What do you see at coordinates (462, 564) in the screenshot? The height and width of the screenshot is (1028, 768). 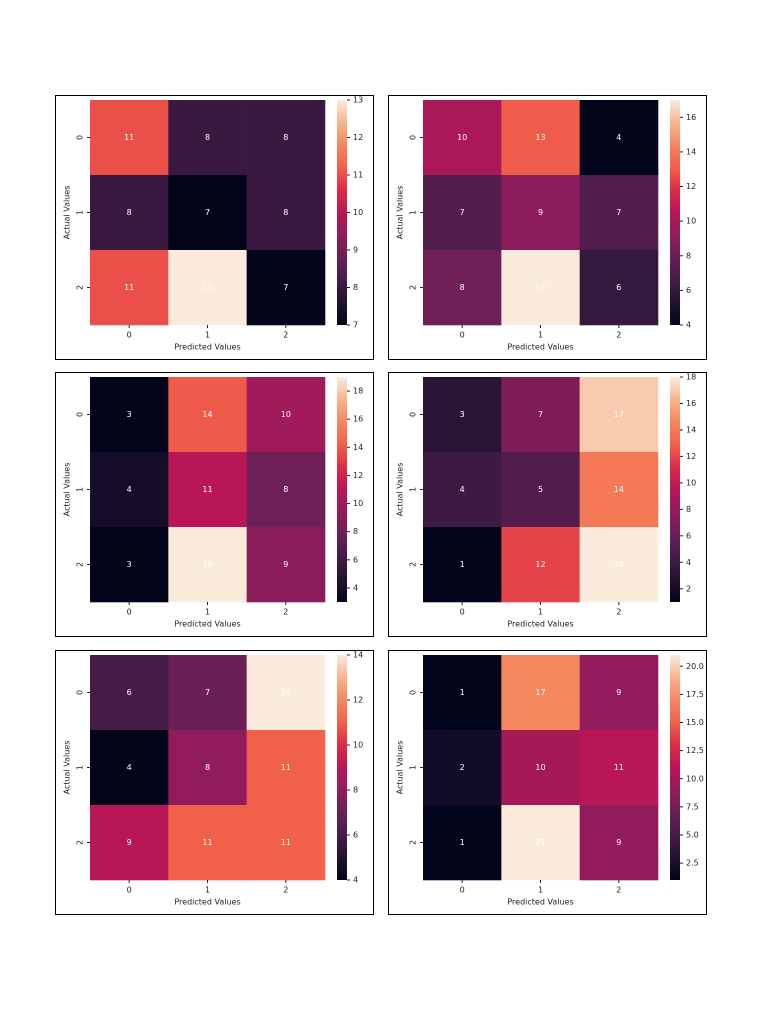 I see `cell-label: 1` at bounding box center [462, 564].